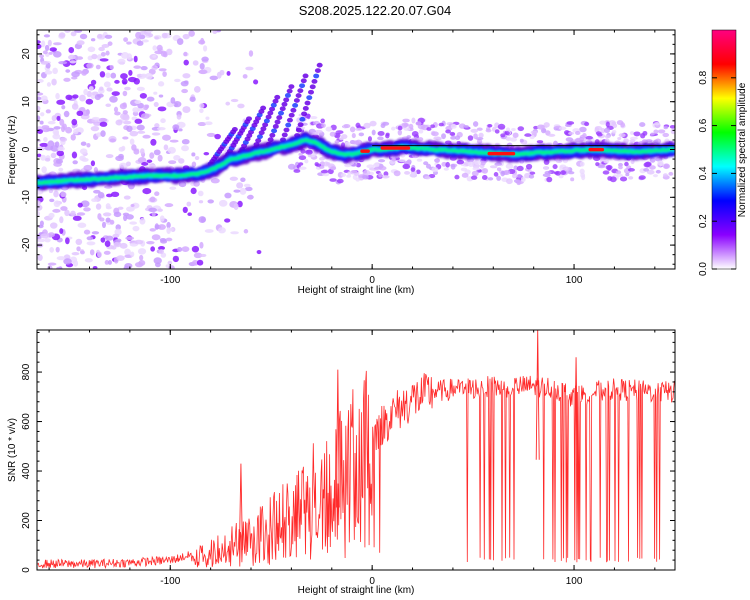 The image size is (750, 600). What do you see at coordinates (26, 470) in the screenshot?
I see `snr-y-tick-label: 400` at bounding box center [26, 470].